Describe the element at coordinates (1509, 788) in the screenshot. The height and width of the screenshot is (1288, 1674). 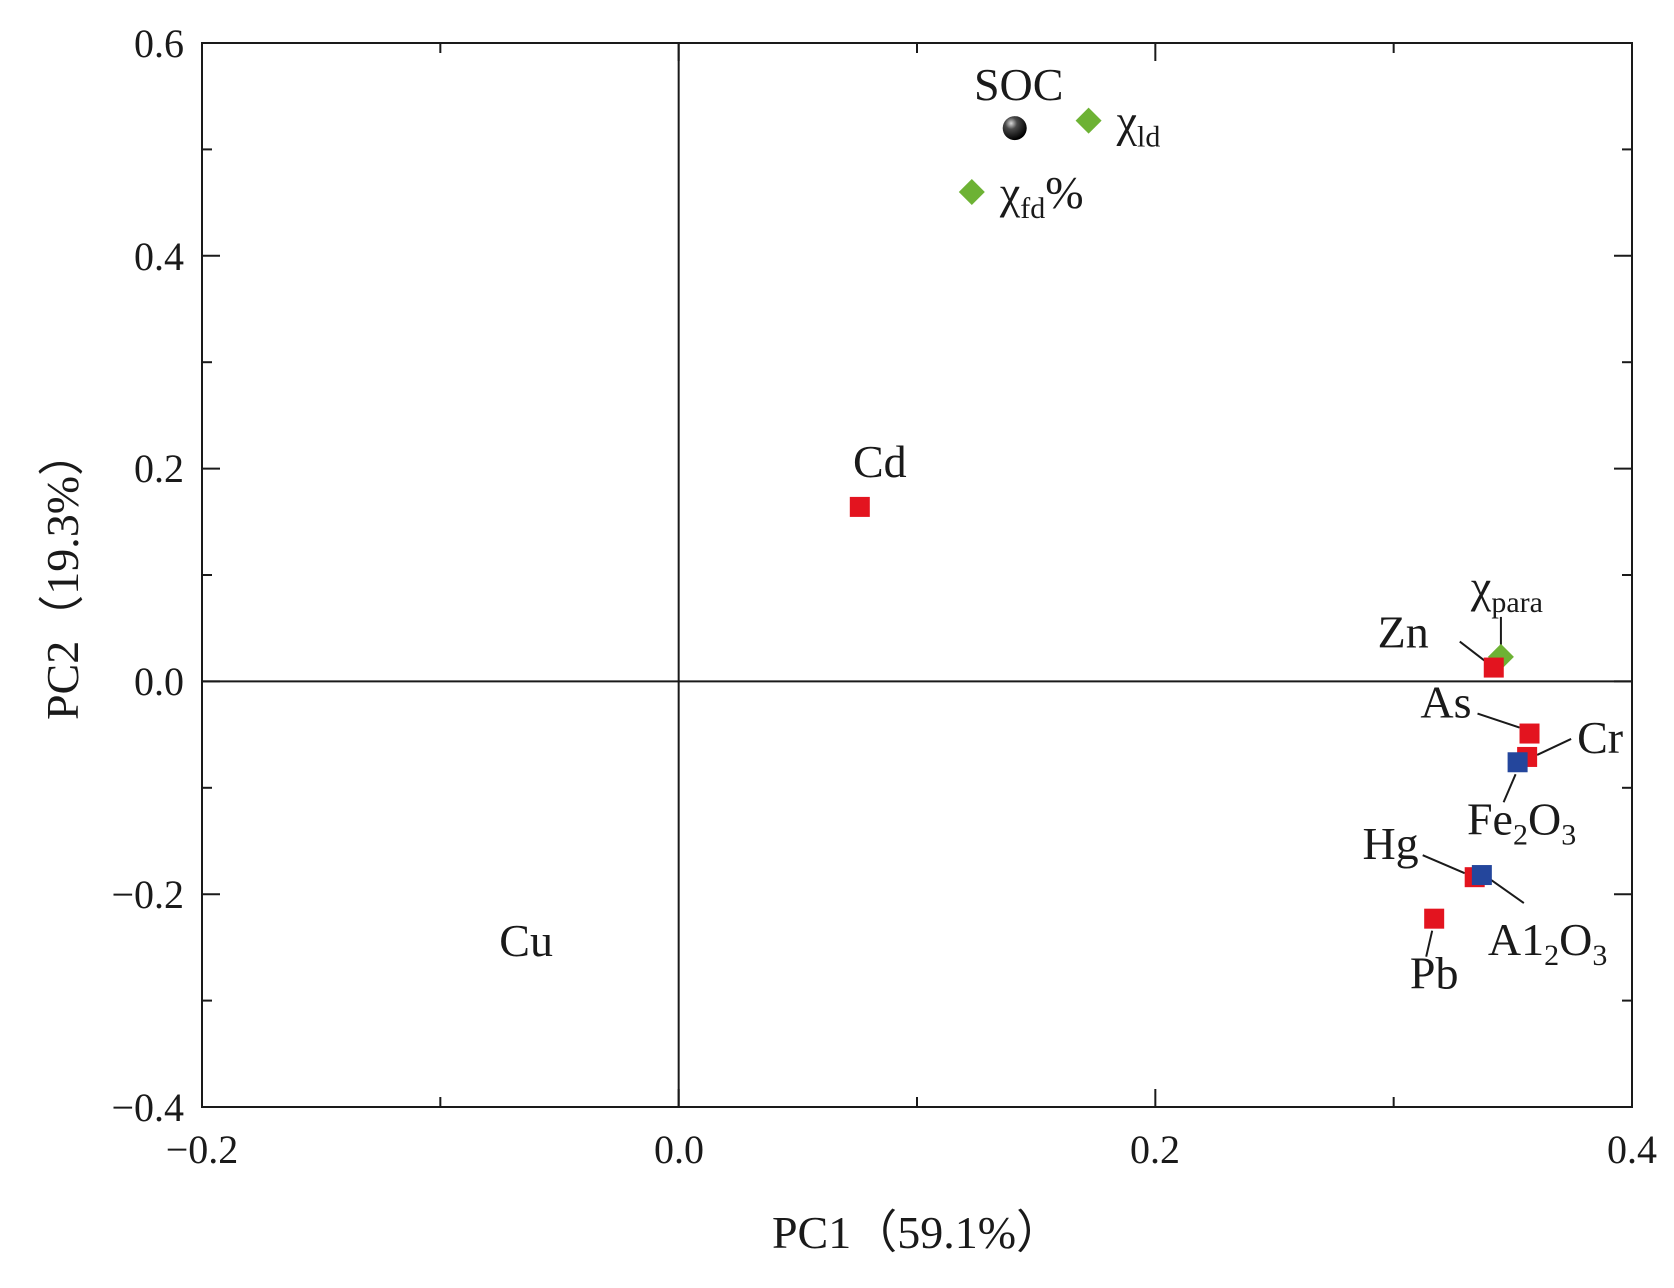
I see `leader-line-fe2o3` at that location.